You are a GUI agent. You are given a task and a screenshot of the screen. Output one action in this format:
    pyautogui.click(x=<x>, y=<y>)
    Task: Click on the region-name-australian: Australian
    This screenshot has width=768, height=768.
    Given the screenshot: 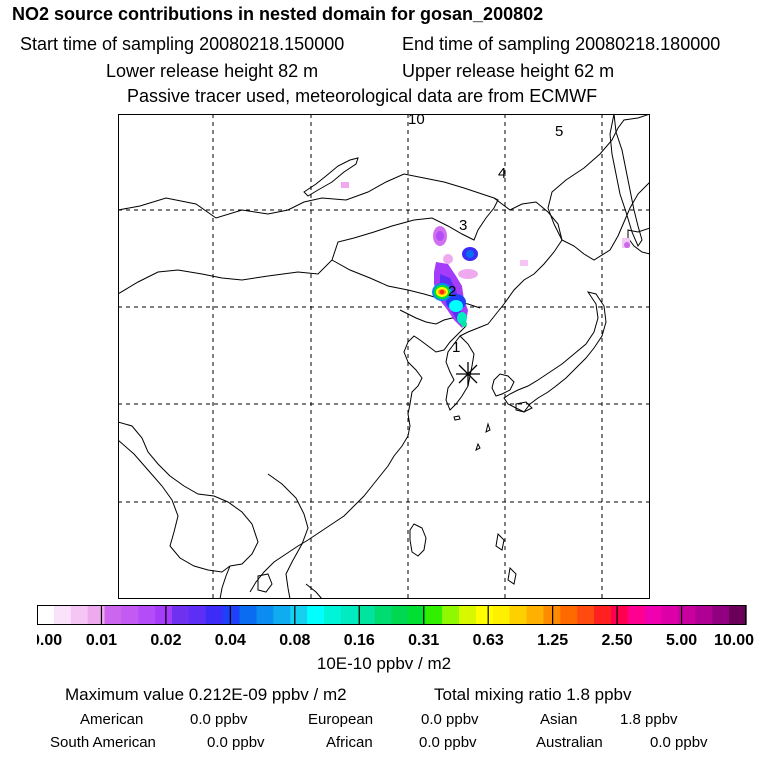 What is the action you would take?
    pyautogui.click(x=569, y=742)
    